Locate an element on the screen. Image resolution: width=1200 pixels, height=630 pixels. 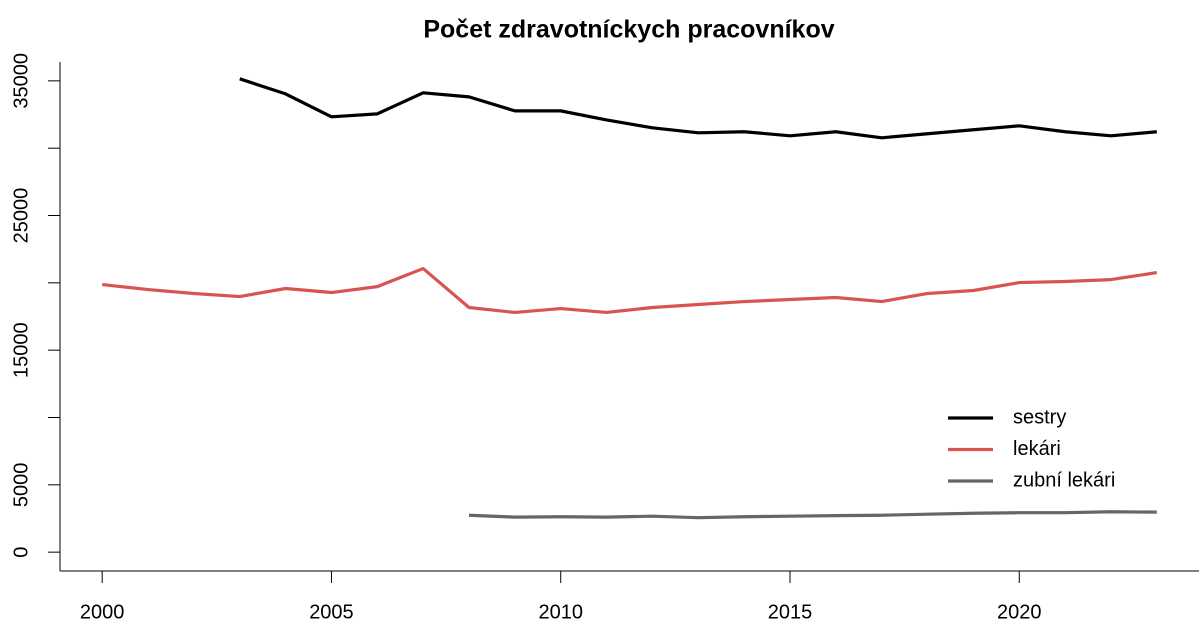
x-tick-label: 2000 is located at coordinates (102, 612).